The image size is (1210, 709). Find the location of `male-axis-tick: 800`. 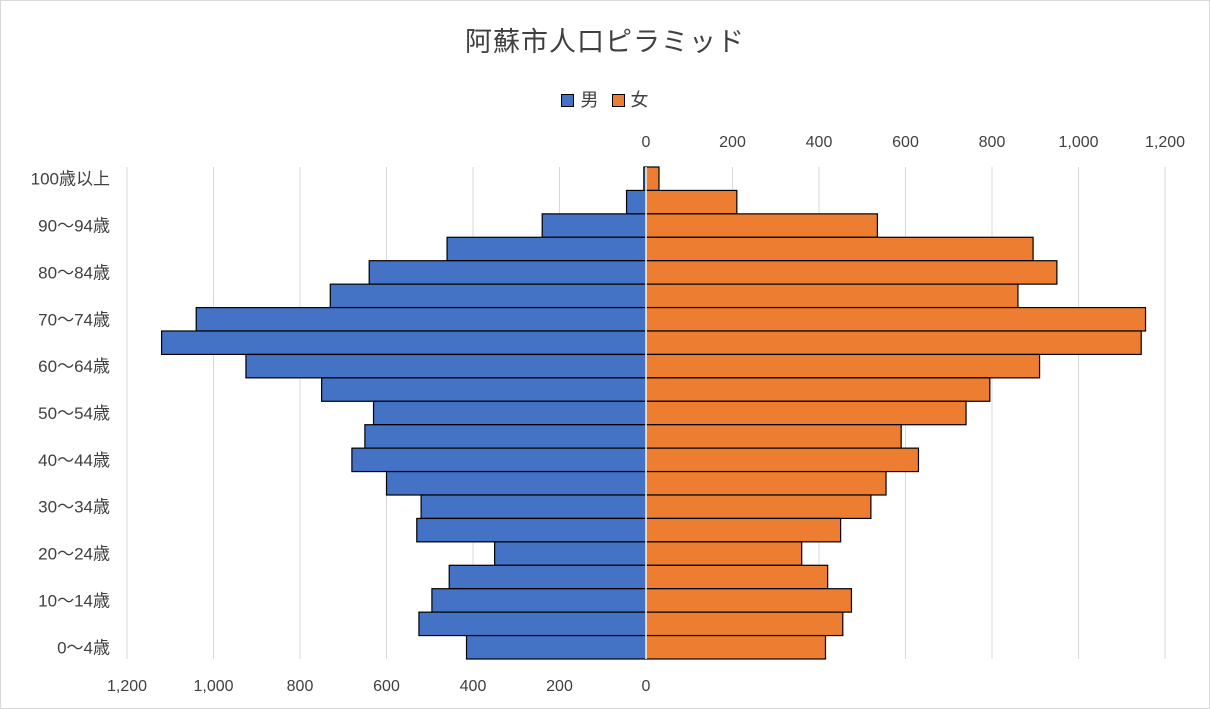

male-axis-tick: 800 is located at coordinates (300, 686).